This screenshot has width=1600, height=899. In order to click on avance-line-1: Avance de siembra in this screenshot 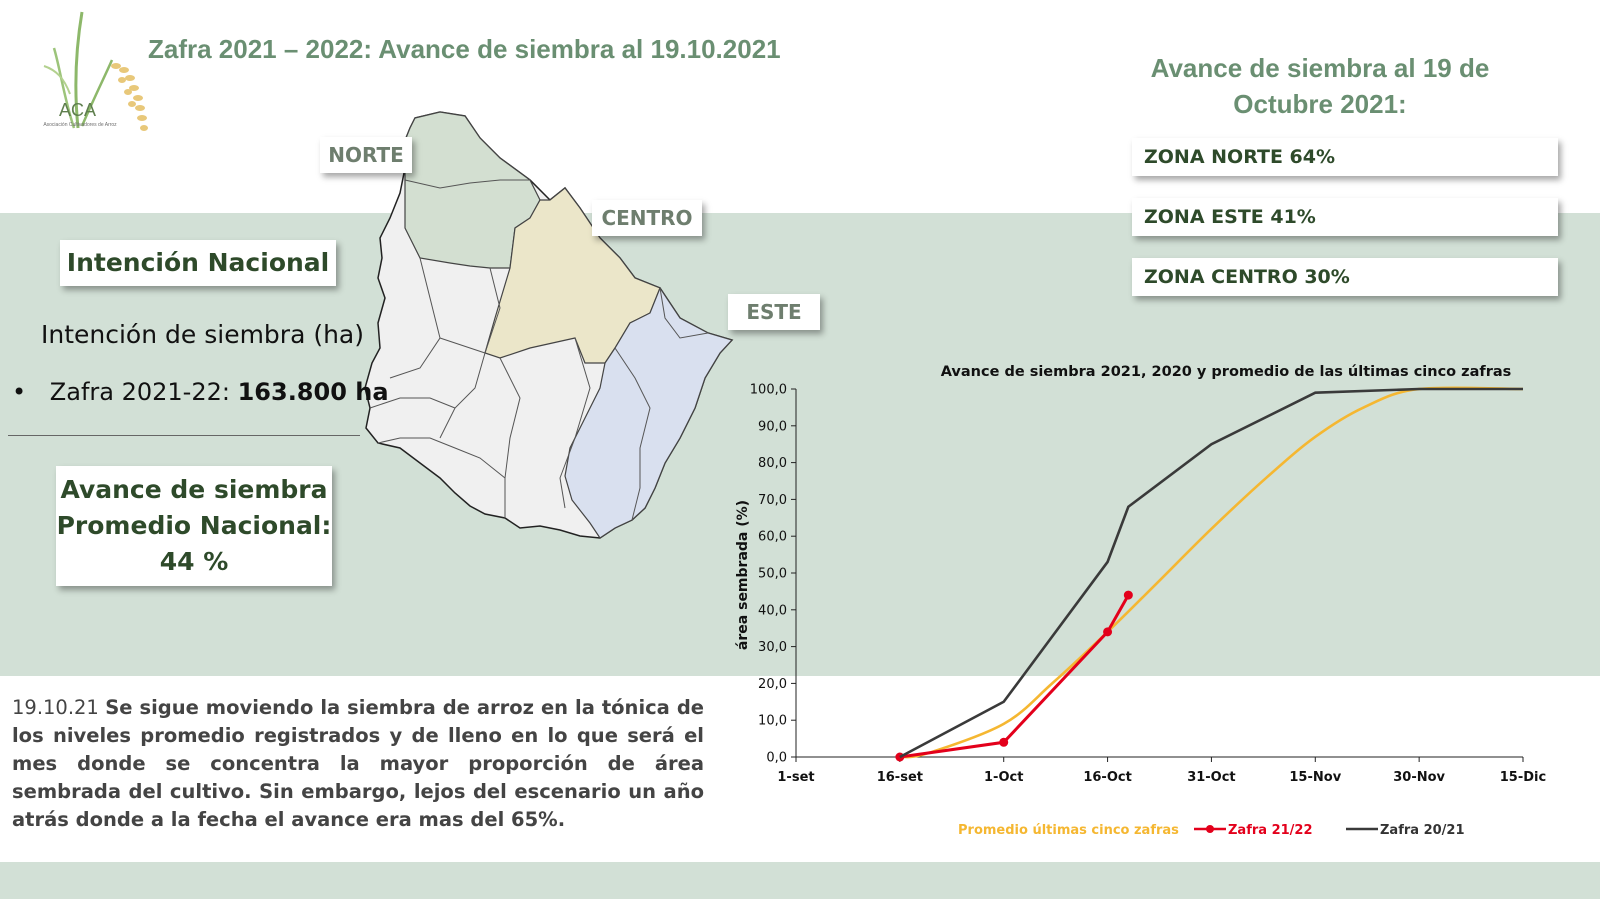, I will do `click(194, 489)`.